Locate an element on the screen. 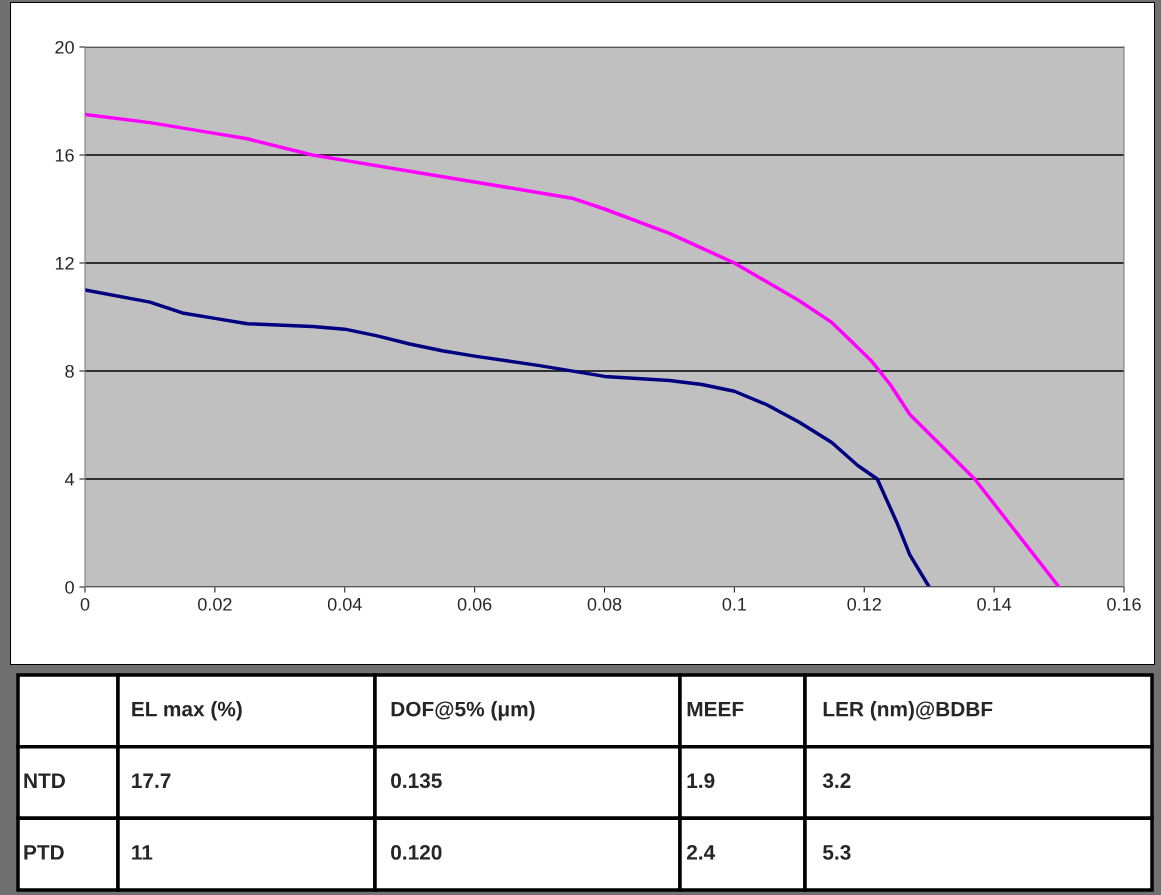  y-tick-label: 4 is located at coordinates (69, 479).